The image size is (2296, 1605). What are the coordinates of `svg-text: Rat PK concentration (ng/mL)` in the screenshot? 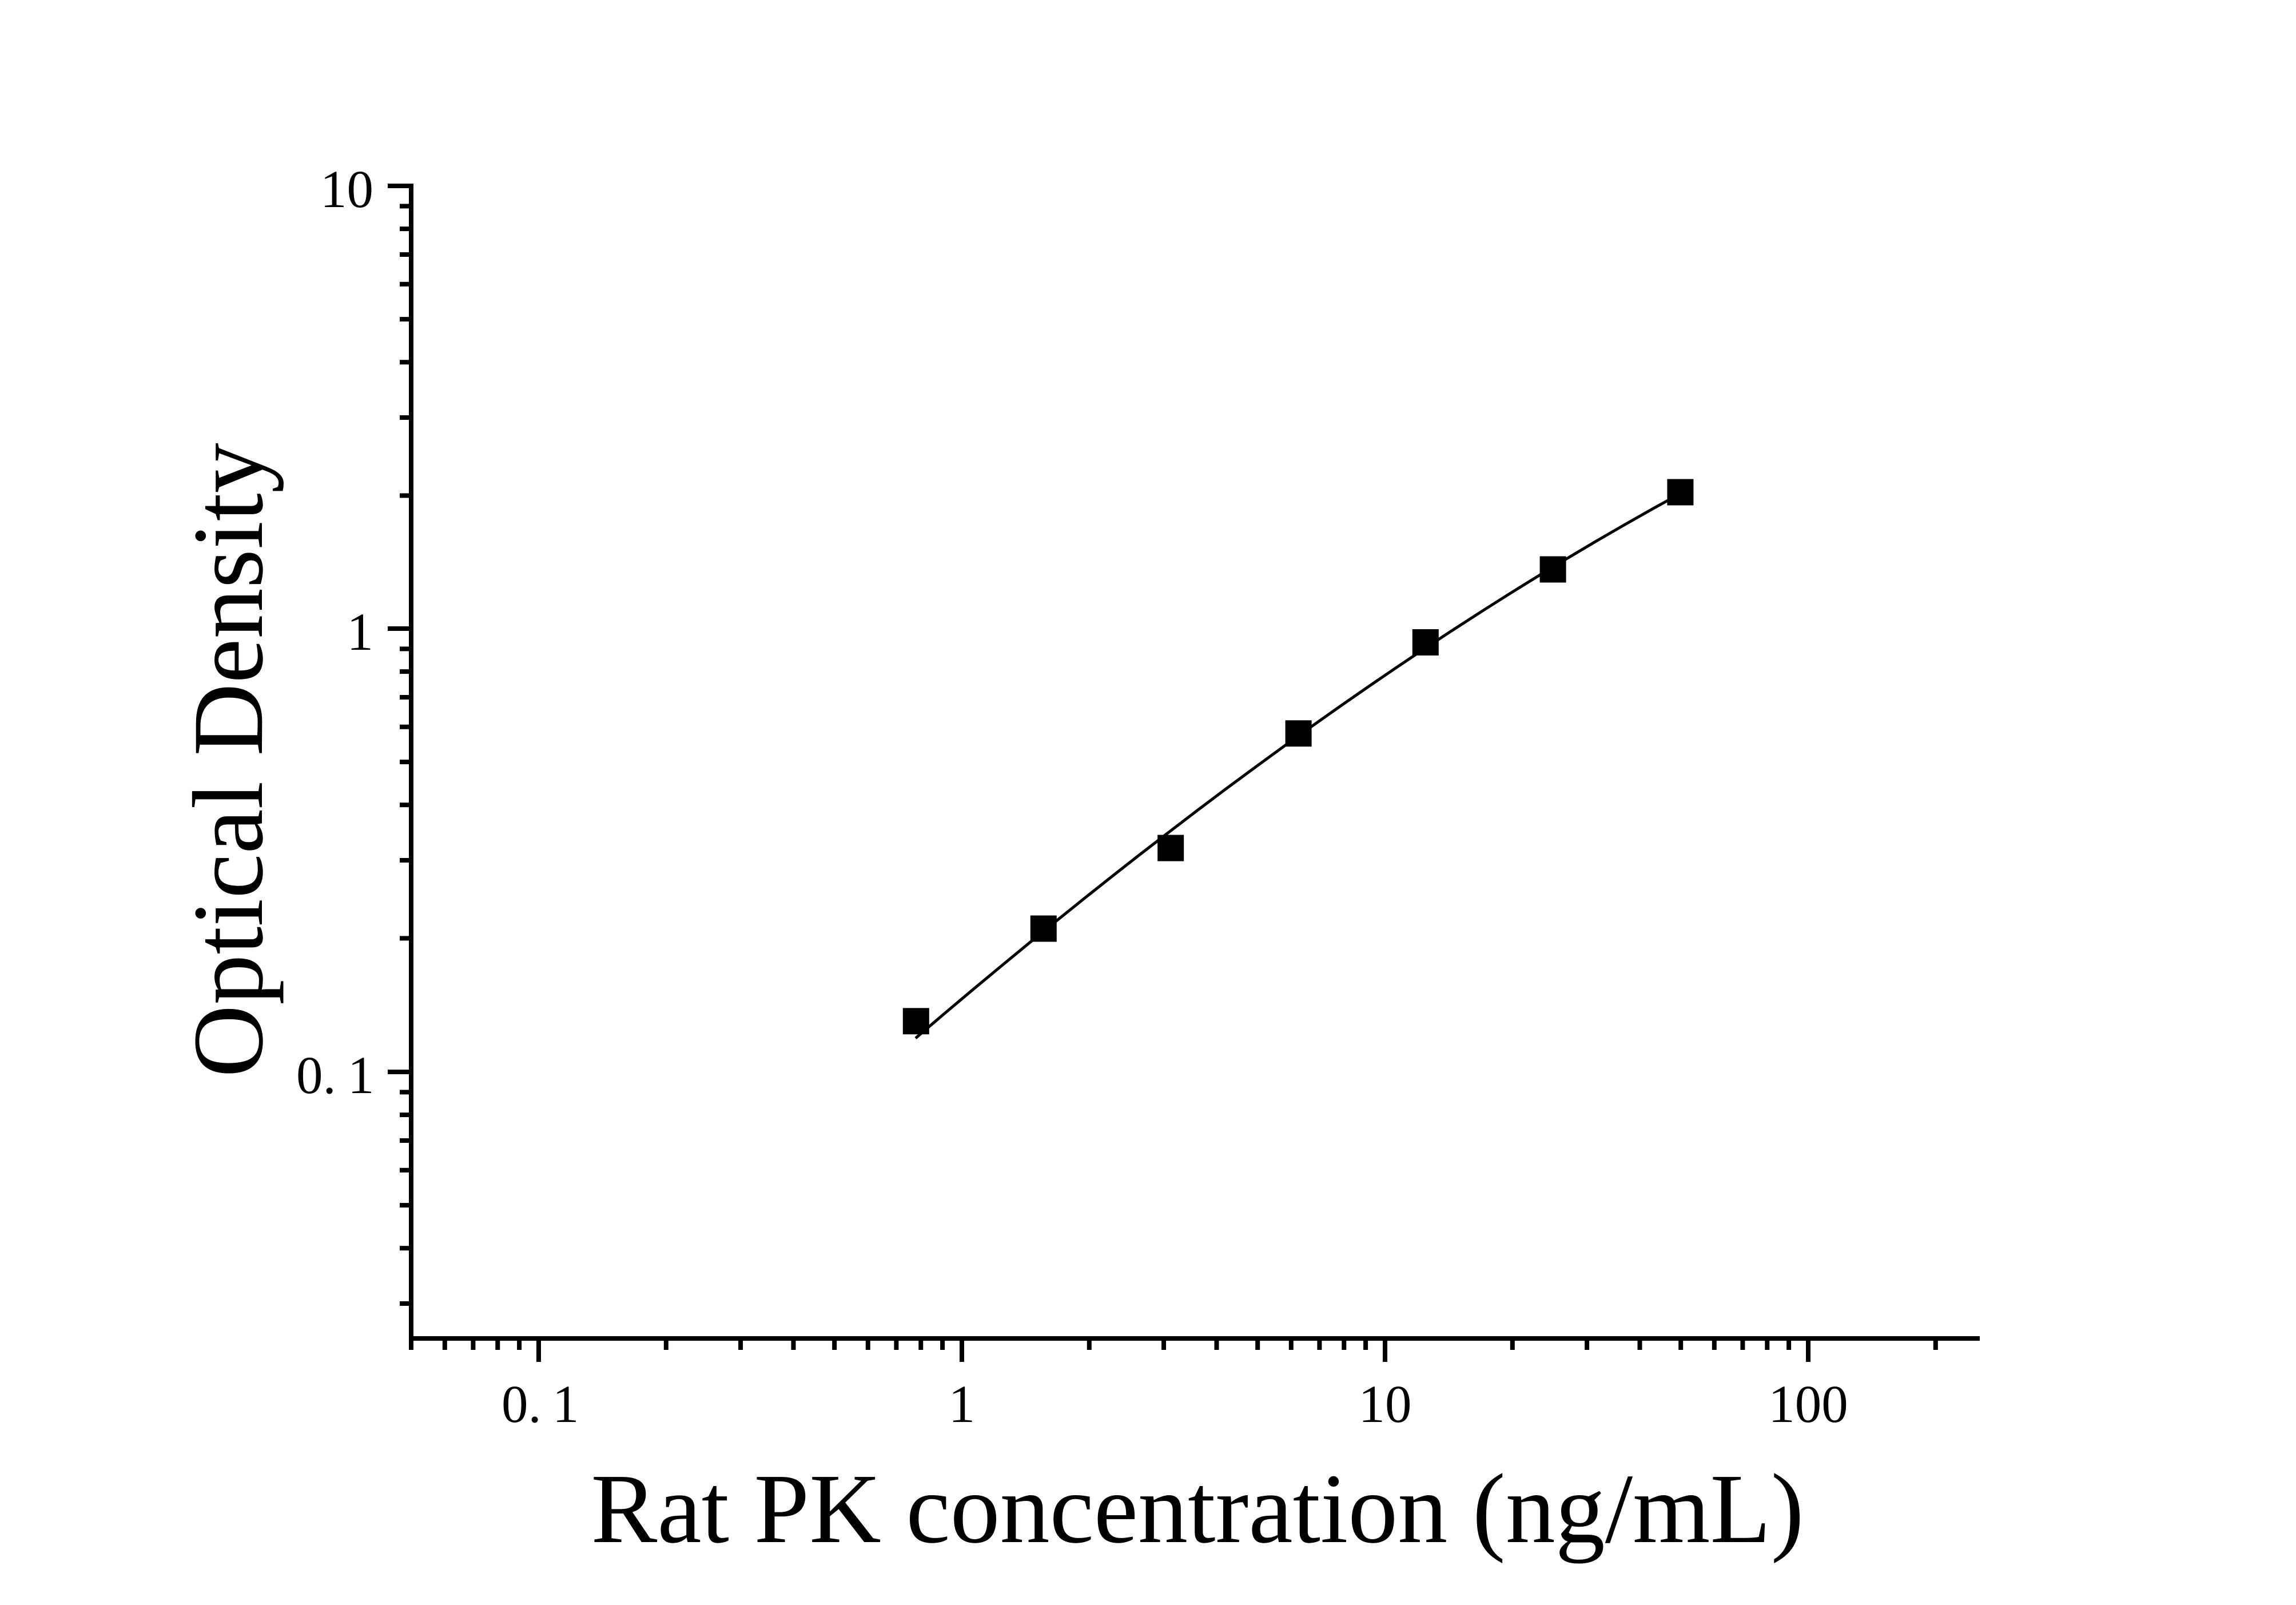 It's located at (1197, 1508).